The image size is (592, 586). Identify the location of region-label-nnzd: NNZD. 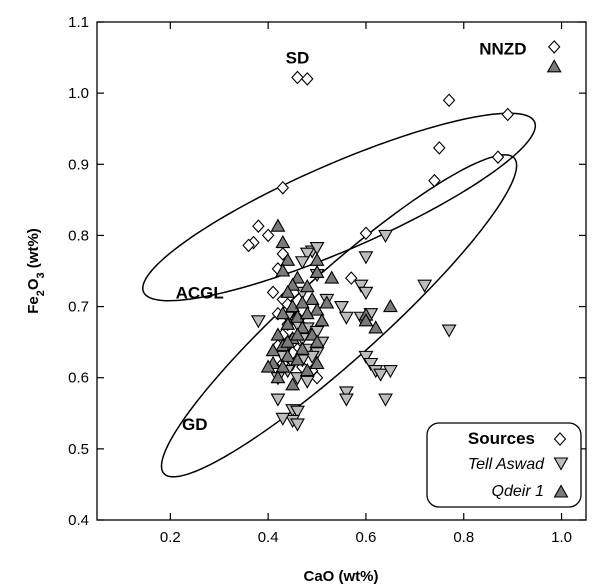
(502, 48).